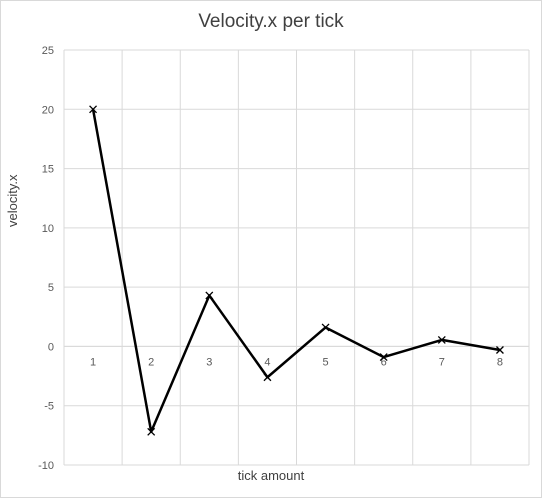  Describe the element at coordinates (442, 362) in the screenshot. I see `x-tick-label: 7` at that location.